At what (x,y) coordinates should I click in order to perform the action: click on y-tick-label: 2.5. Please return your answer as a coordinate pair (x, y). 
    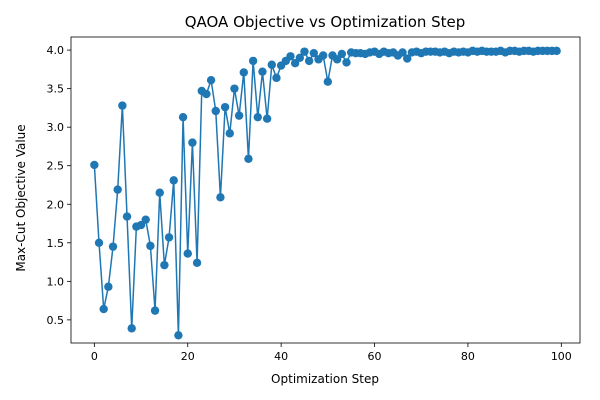
    Looking at the image, I should click on (56, 166).